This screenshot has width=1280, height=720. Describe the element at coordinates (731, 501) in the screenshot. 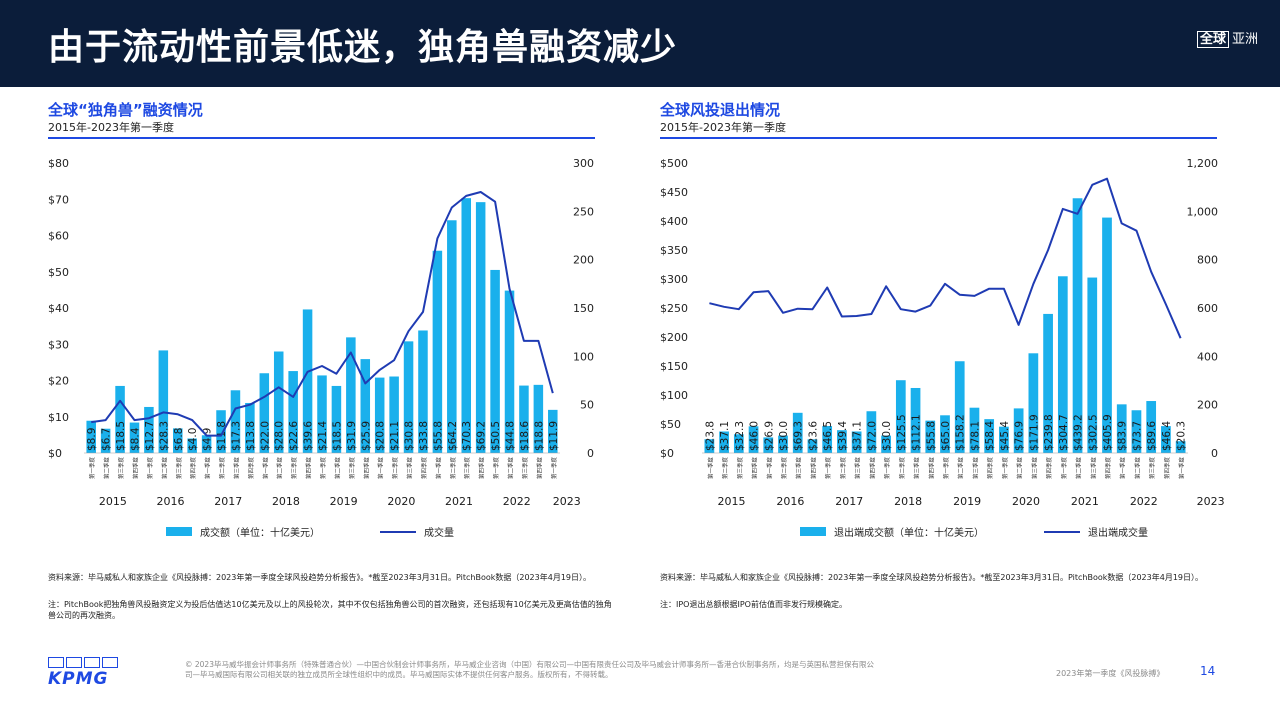

I see `year-tick-label: 2015` at that location.